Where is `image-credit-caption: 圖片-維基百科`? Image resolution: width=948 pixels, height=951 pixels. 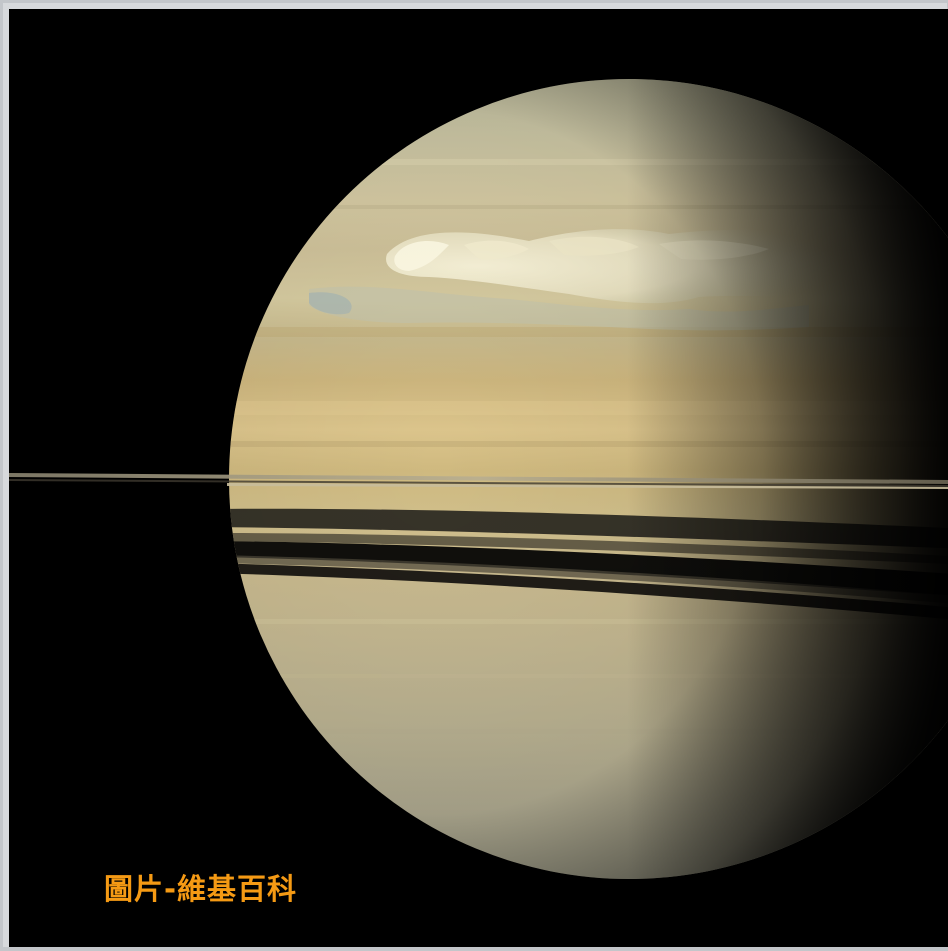
image-credit-caption: 圖片-維基百科 is located at coordinates (201, 889).